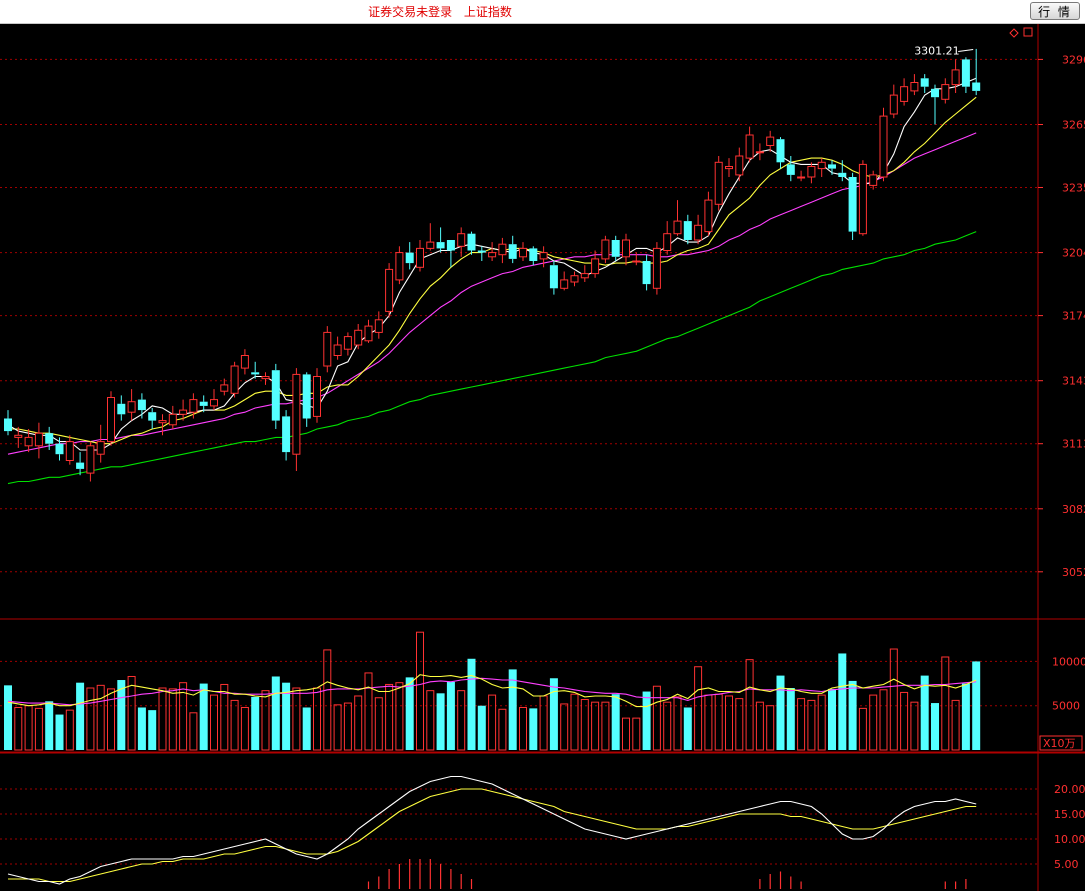 Image resolution: width=1085 pixels, height=891 pixels. What do you see at coordinates (966, 50) in the screenshot?
I see `high-price-arrow` at bounding box center [966, 50].